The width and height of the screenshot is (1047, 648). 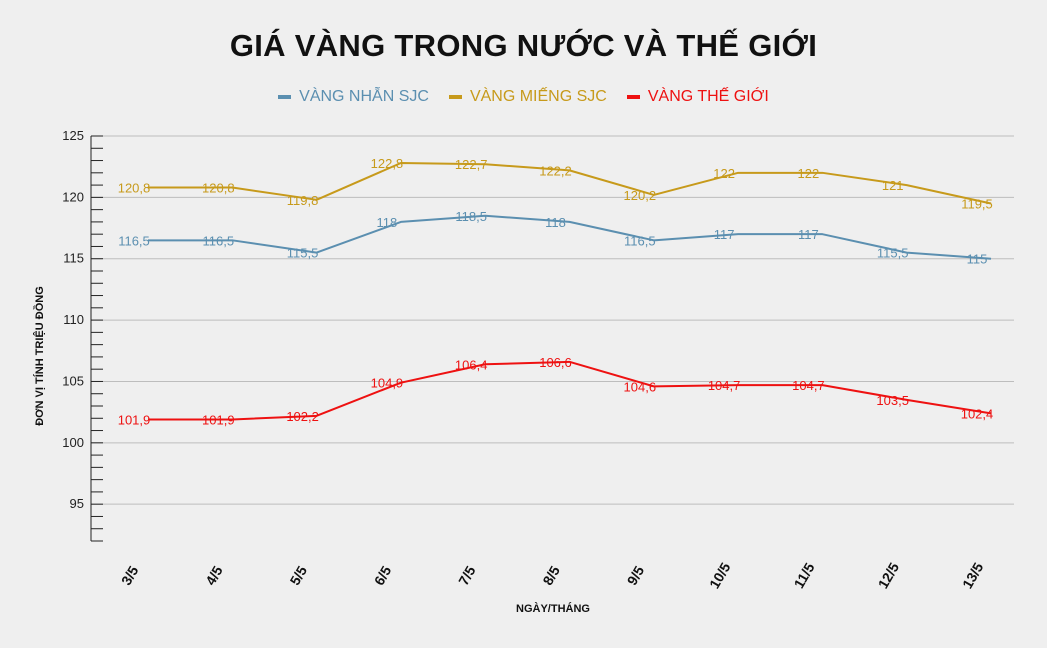 I want to click on legend-item-vang-mieng-sjc: VÀNG MIẾNG SJC, so click(x=527, y=97).